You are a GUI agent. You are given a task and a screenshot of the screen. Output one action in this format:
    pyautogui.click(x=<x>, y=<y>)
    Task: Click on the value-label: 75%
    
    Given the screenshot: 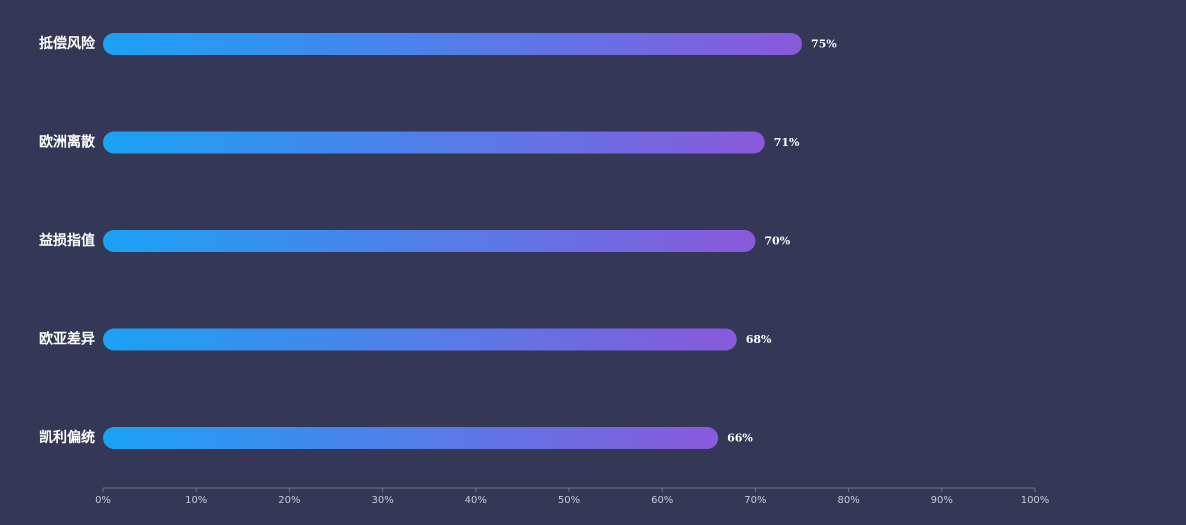 What is the action you would take?
    pyautogui.click(x=824, y=44)
    